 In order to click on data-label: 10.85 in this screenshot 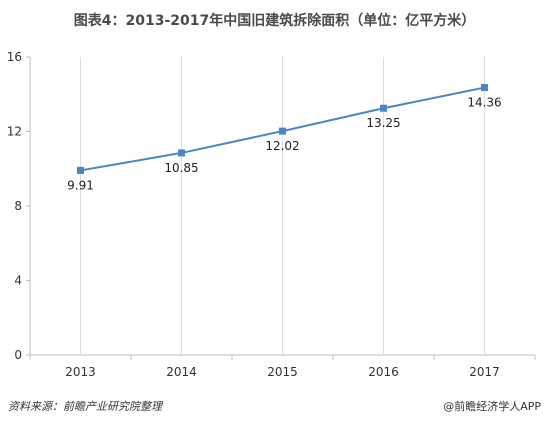, I will do `click(181, 168)`.